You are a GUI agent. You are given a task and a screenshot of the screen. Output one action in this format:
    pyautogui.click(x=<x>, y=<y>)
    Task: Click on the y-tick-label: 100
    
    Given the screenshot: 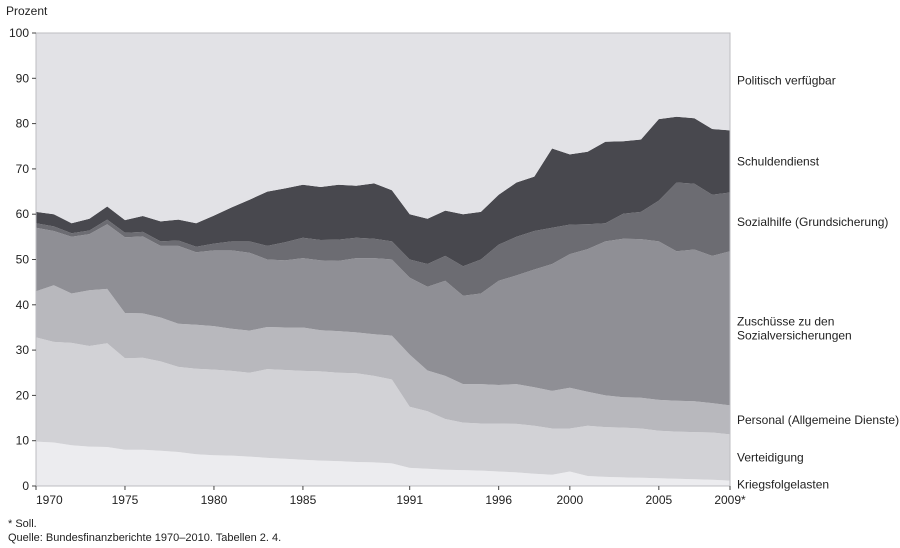 What is the action you would take?
    pyautogui.click(x=19, y=33)
    